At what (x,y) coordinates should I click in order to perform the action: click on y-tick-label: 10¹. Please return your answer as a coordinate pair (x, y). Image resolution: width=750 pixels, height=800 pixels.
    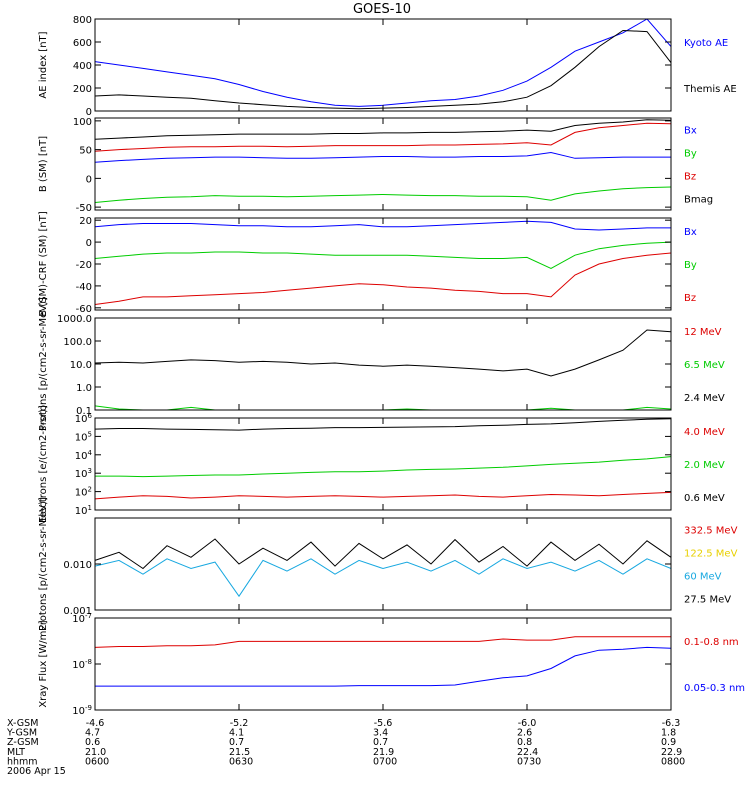
    Looking at the image, I should click on (83, 510).